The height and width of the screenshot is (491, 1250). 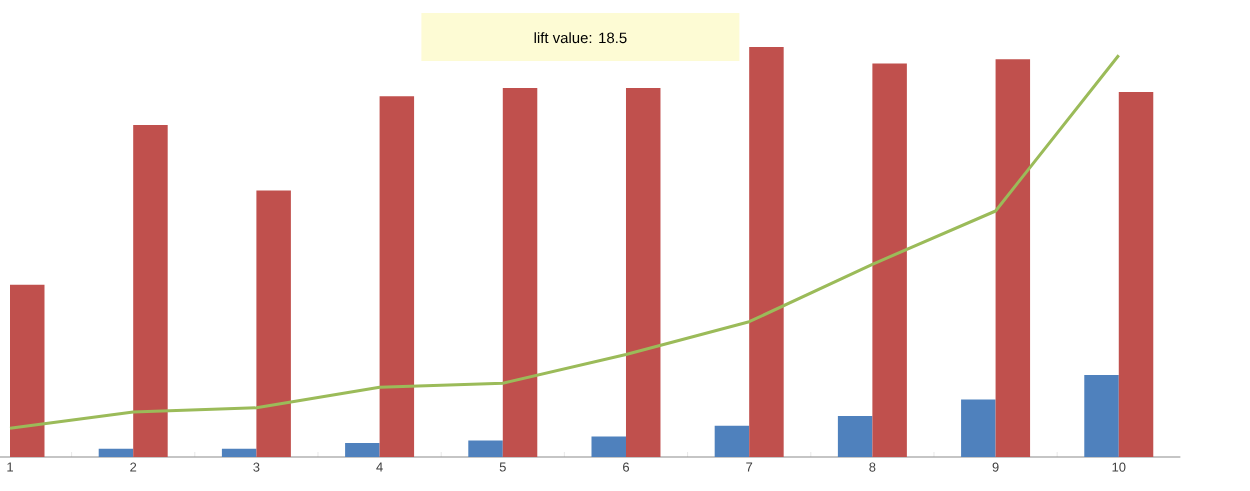 I want to click on x-tick-label: 6, so click(x=626, y=467).